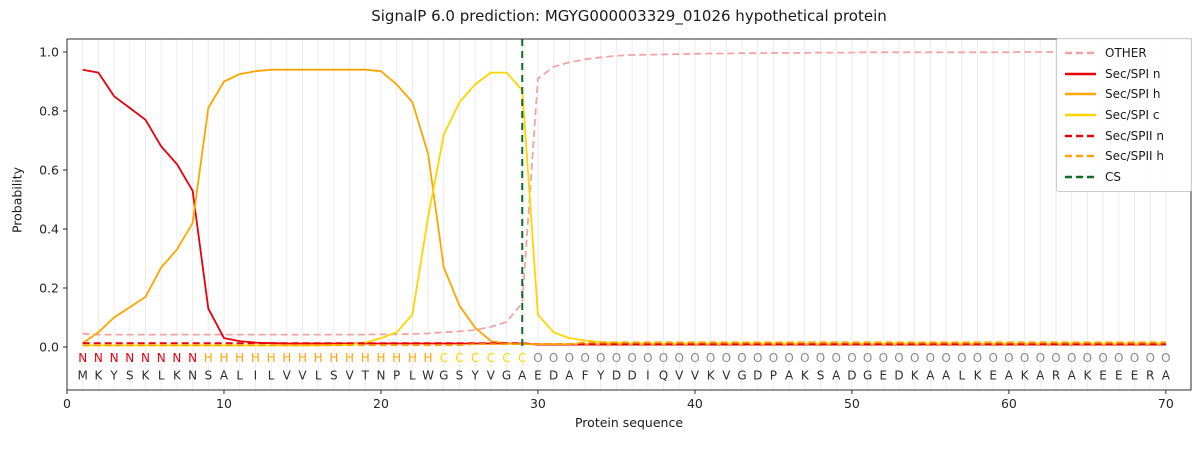  I want to click on legend-entry-sec-spi-n: Sec/SPI n, so click(1124, 74).